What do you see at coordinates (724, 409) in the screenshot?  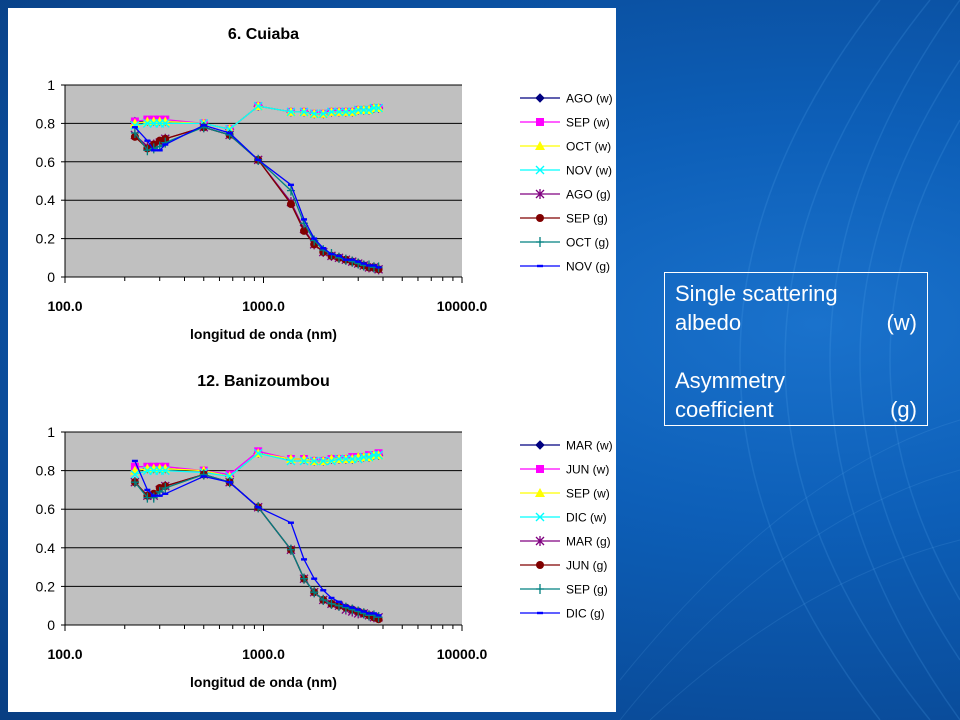 I see `coefficient-label: coefficient` at bounding box center [724, 409].